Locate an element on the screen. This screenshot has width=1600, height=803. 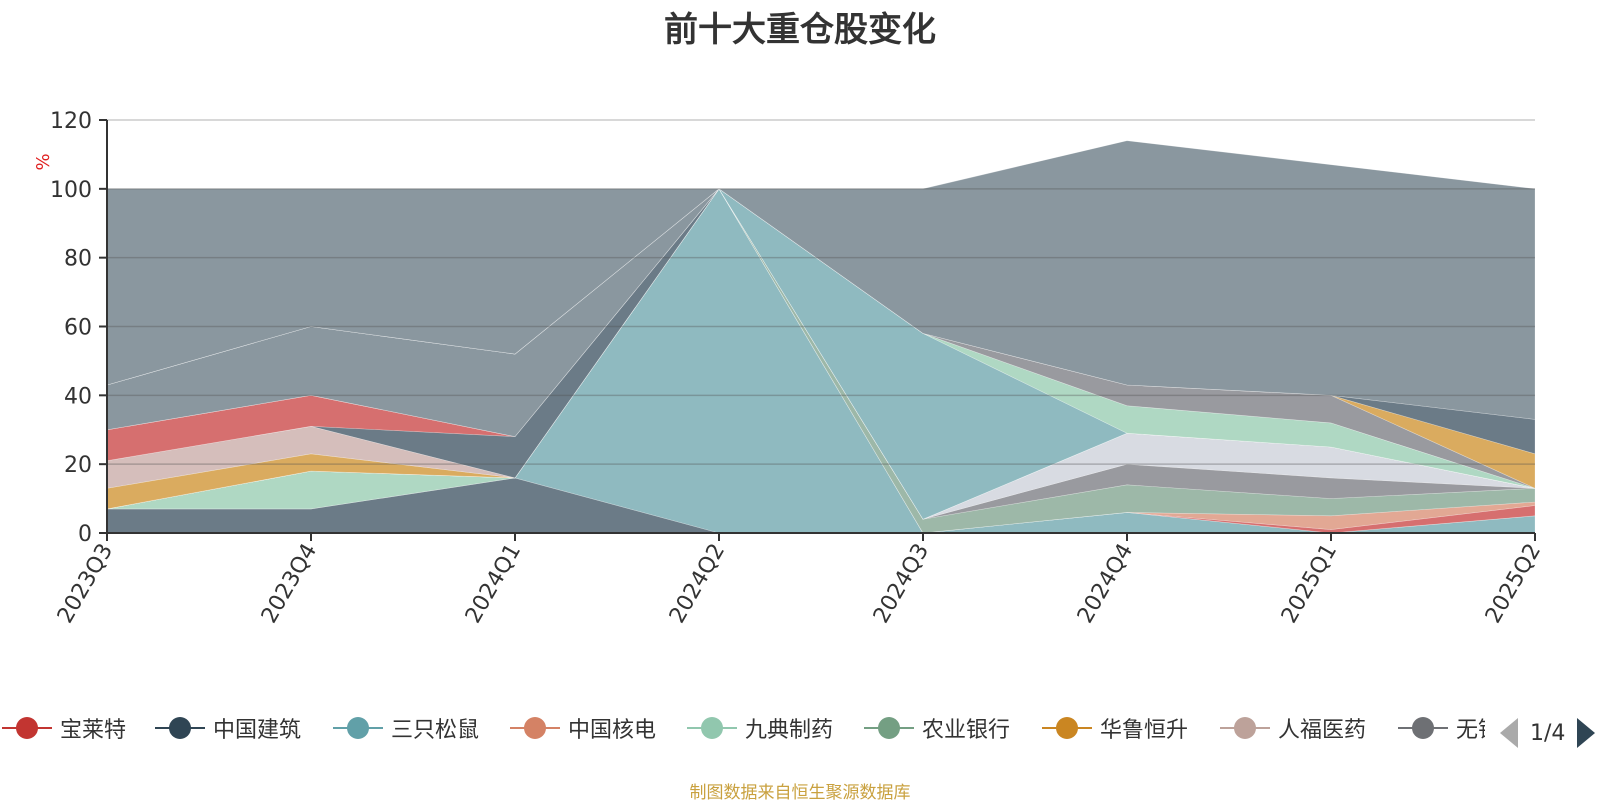
x-tick-label: 2025Q2 is located at coordinates (1513, 584).